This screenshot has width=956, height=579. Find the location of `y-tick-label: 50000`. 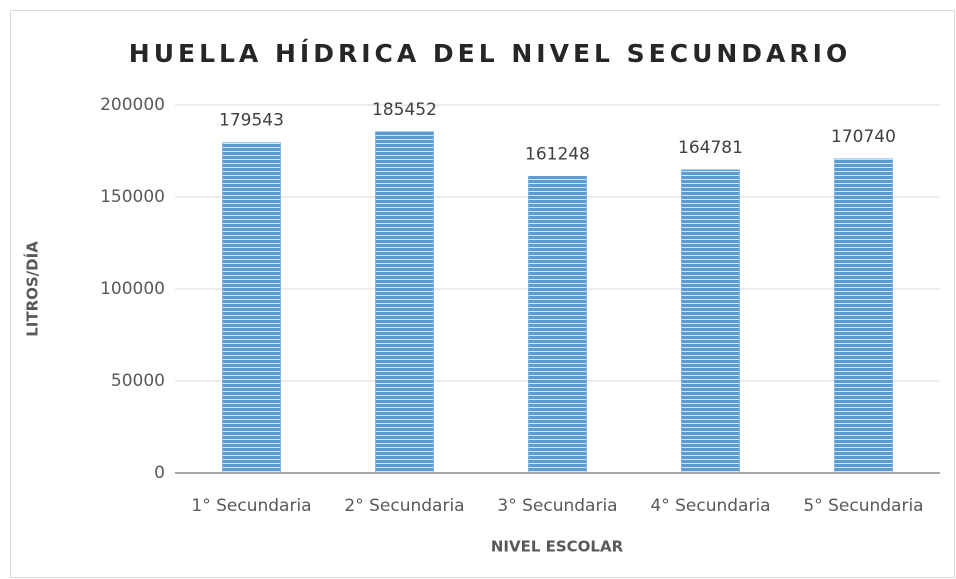

y-tick-label: 50000 is located at coordinates (138, 381).